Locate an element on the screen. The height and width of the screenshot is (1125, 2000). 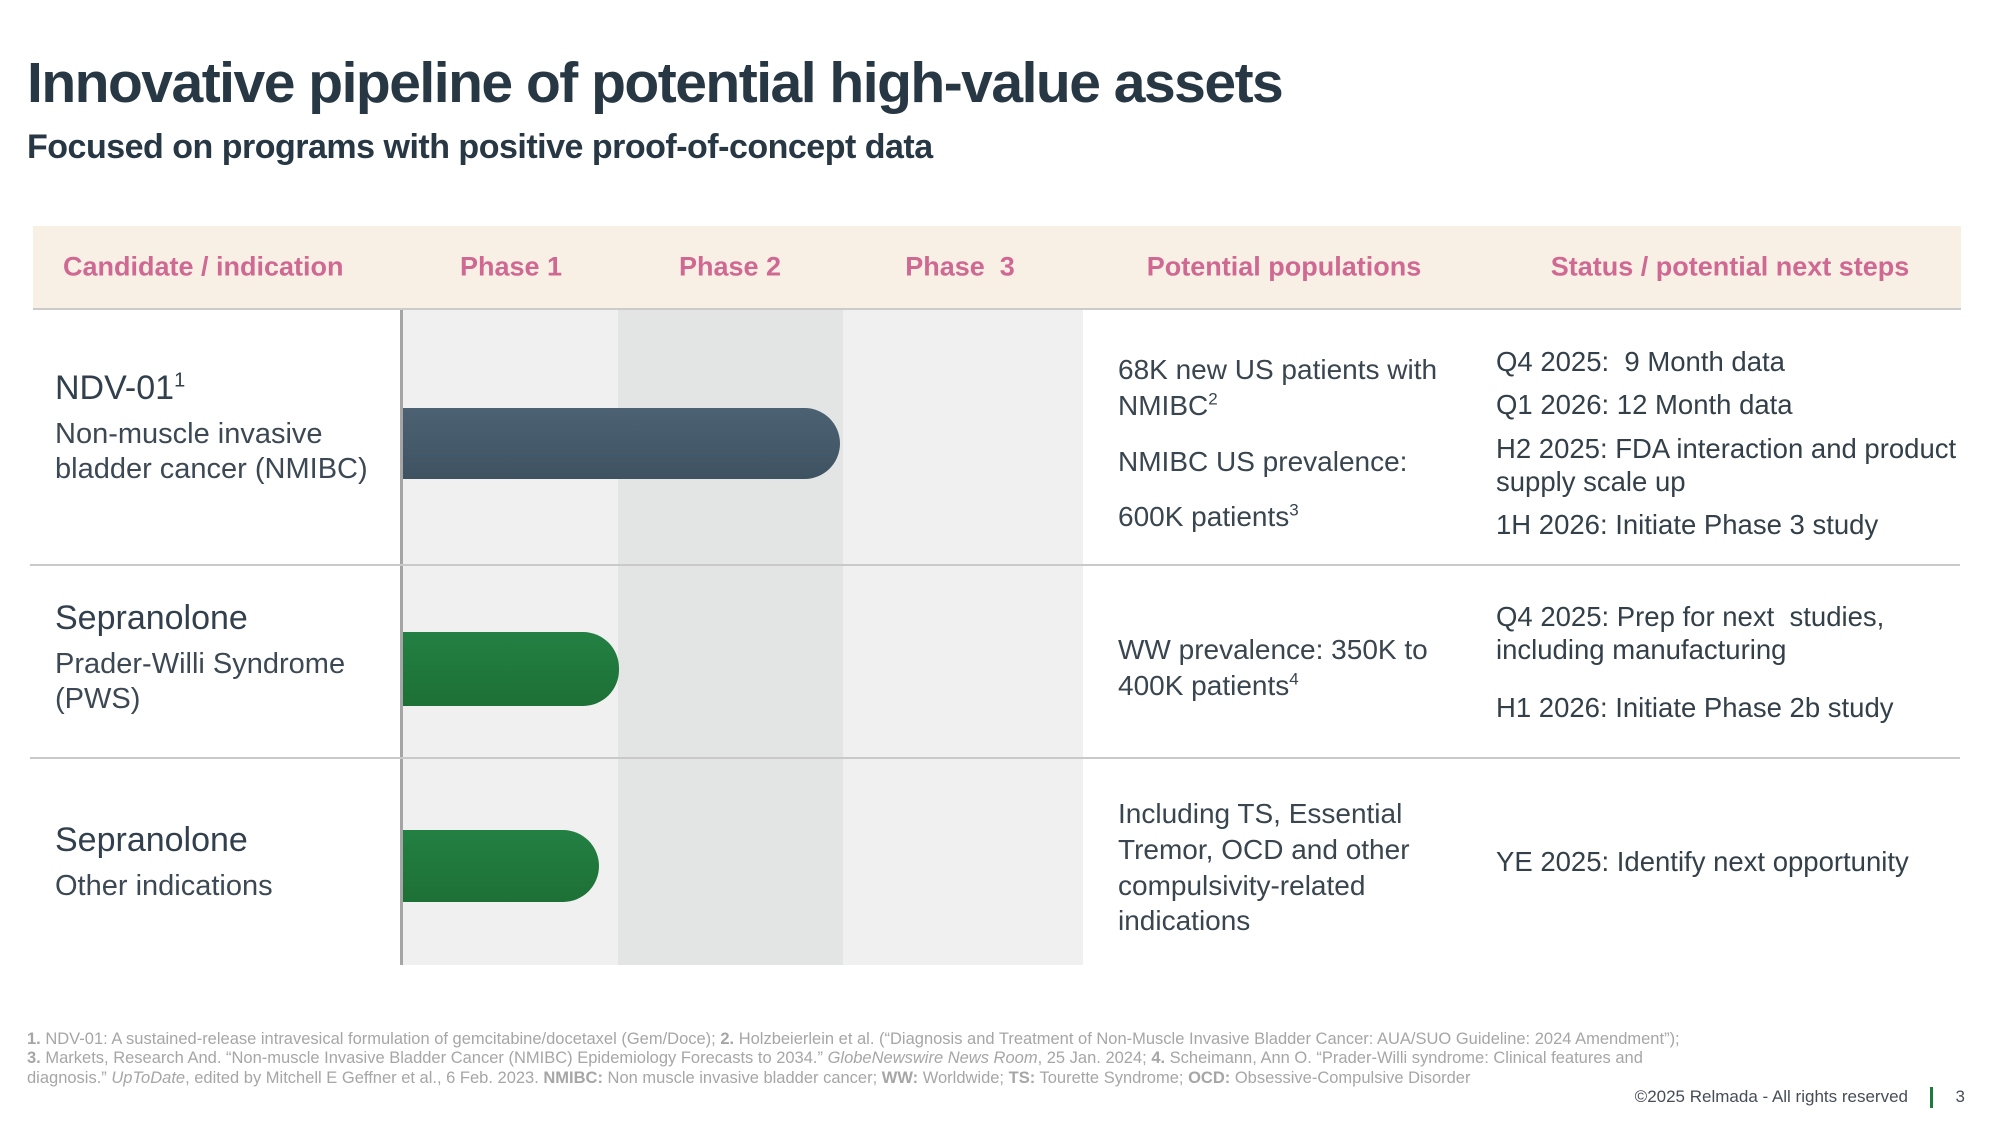
footnote-segment: 4. is located at coordinates (1158, 1058).